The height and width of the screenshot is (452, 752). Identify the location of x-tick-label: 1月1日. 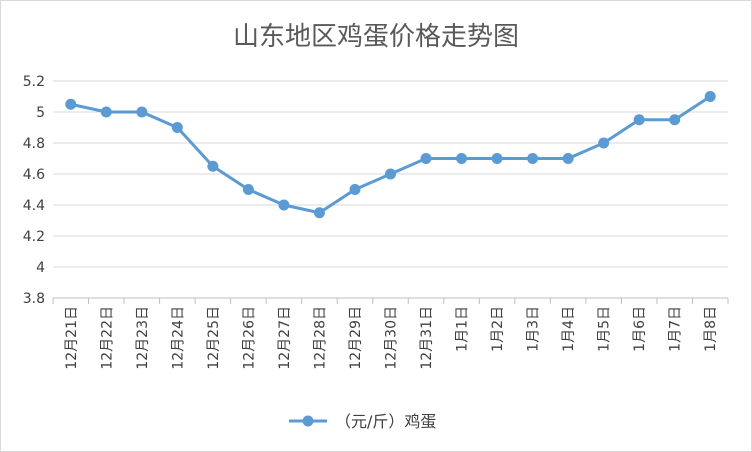
(463, 329).